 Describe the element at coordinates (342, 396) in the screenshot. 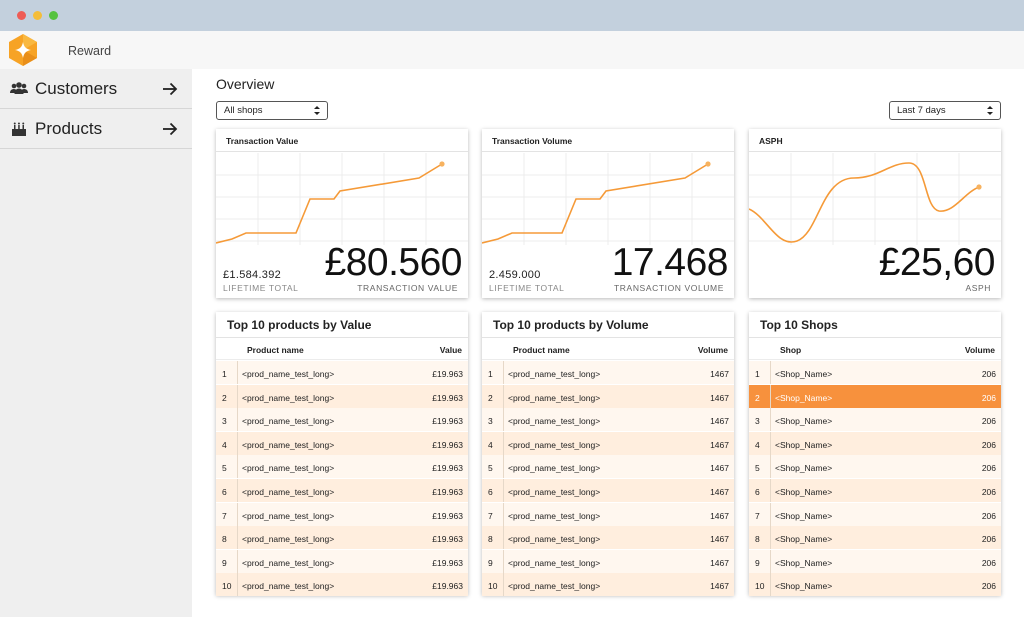

I see `table-row: 2 <prod_name_test_long> £19.963` at that location.